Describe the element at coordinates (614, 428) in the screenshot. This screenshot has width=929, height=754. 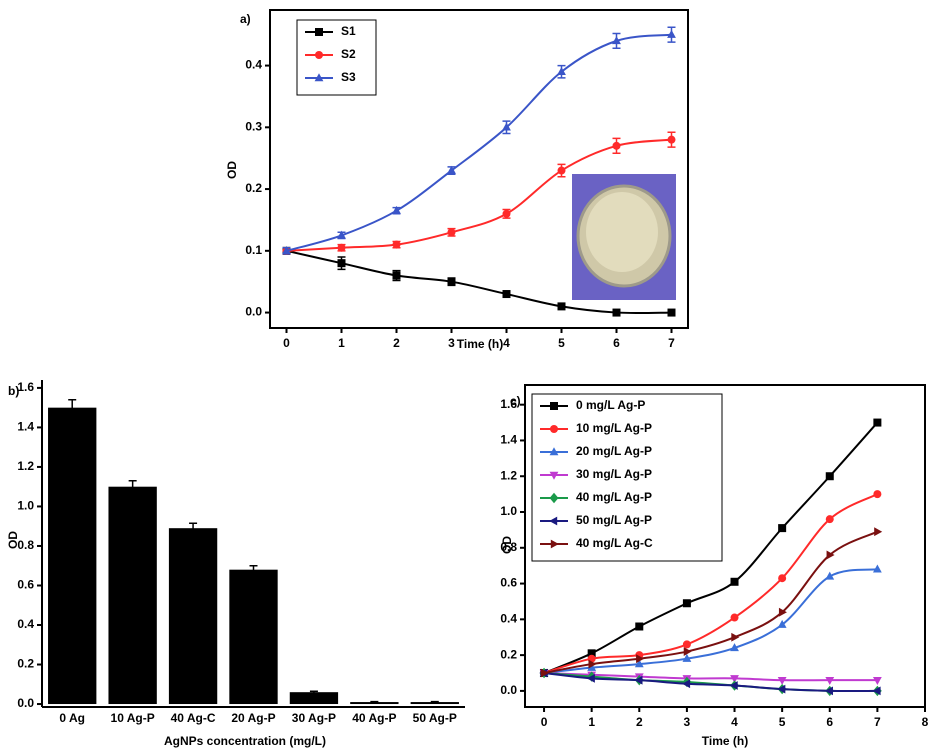
I see `legend-label: 10 mg/L Ag-P` at that location.